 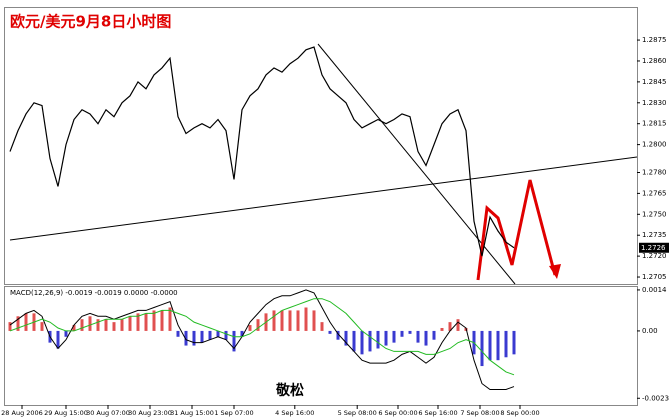 I want to click on x-tick-label: 30 Aug 23:00, so click(x=150, y=413).